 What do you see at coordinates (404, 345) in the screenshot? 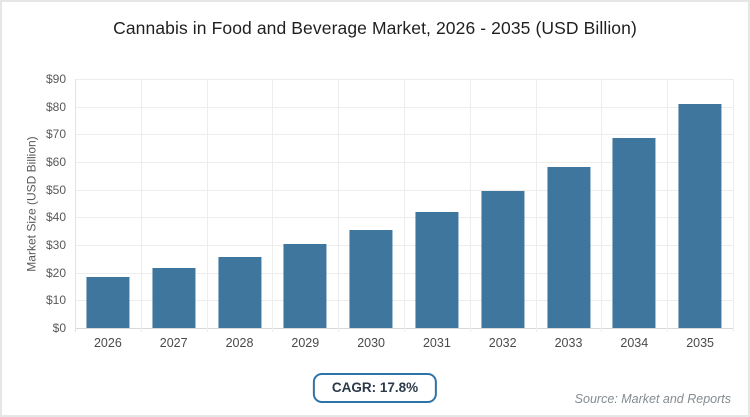
I see `x-axis-labels: 2026 2027 2028 2029 2030 2031 2032 2033 2034 2035` at bounding box center [404, 345].